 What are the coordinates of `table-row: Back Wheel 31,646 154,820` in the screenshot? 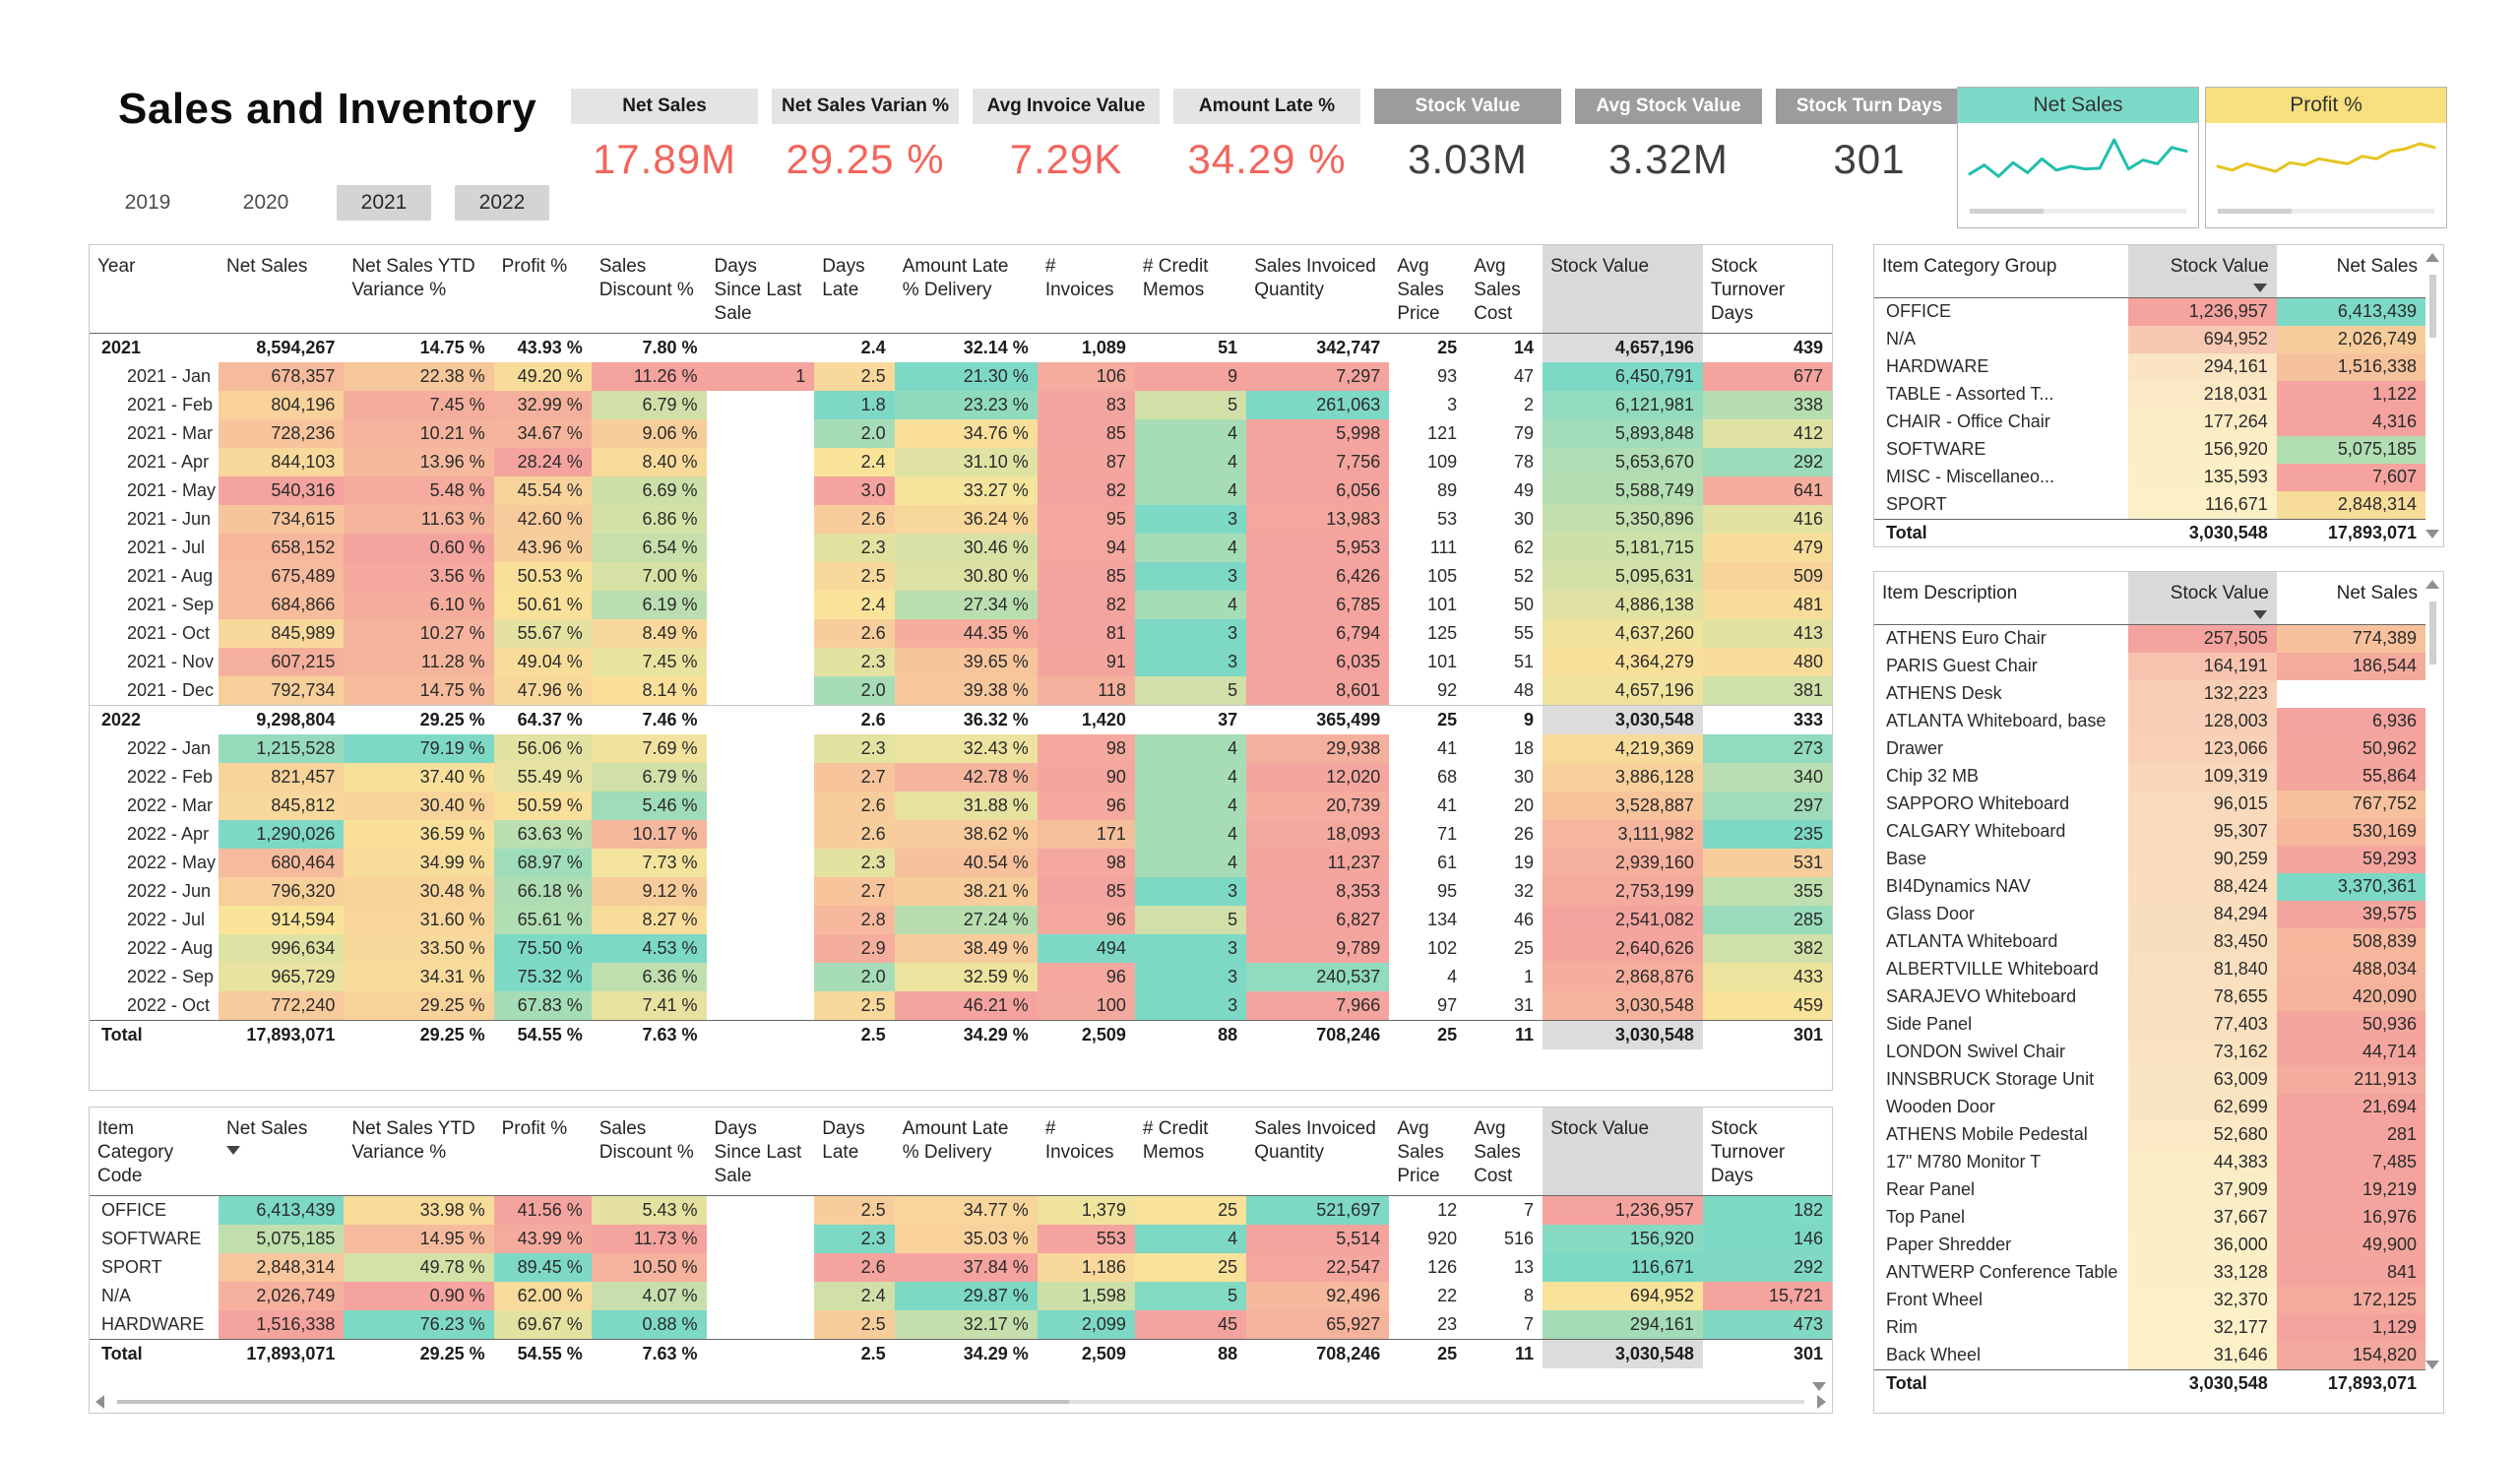 It's located at (2150, 1355).